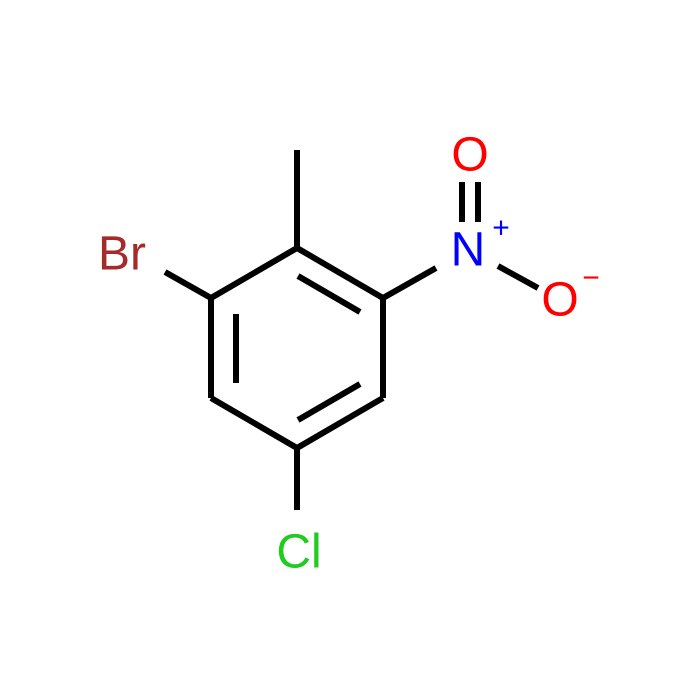  Describe the element at coordinates (409, 283) in the screenshot. I see `n-bond` at that location.